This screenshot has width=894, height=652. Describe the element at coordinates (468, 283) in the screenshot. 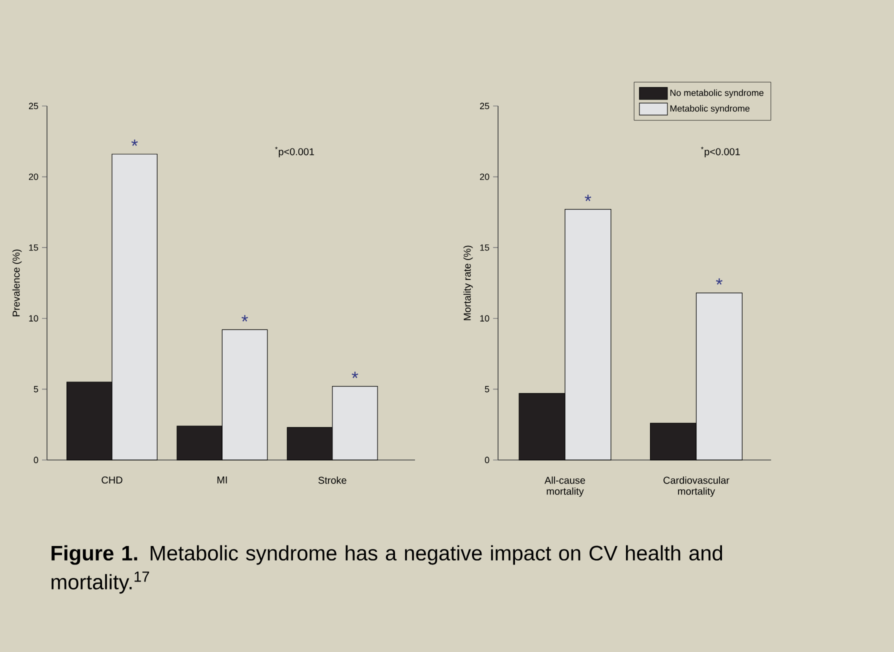

I see `y-axis-title: Mortality rate (%)` at that location.